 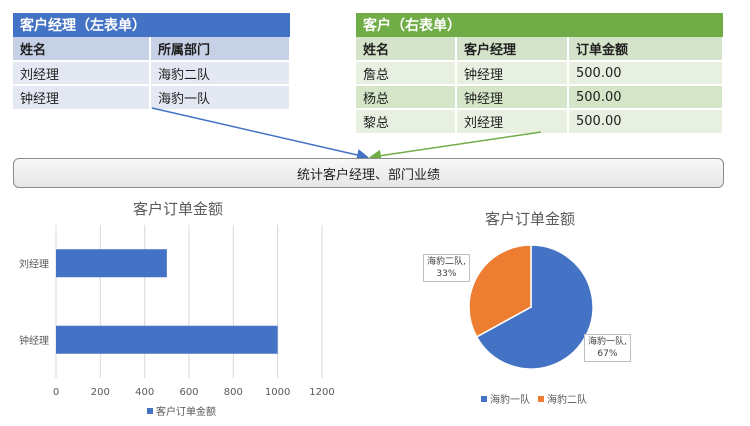 I want to click on pie-chart-legend: 海豹一队 海豹二队, so click(x=534, y=398).